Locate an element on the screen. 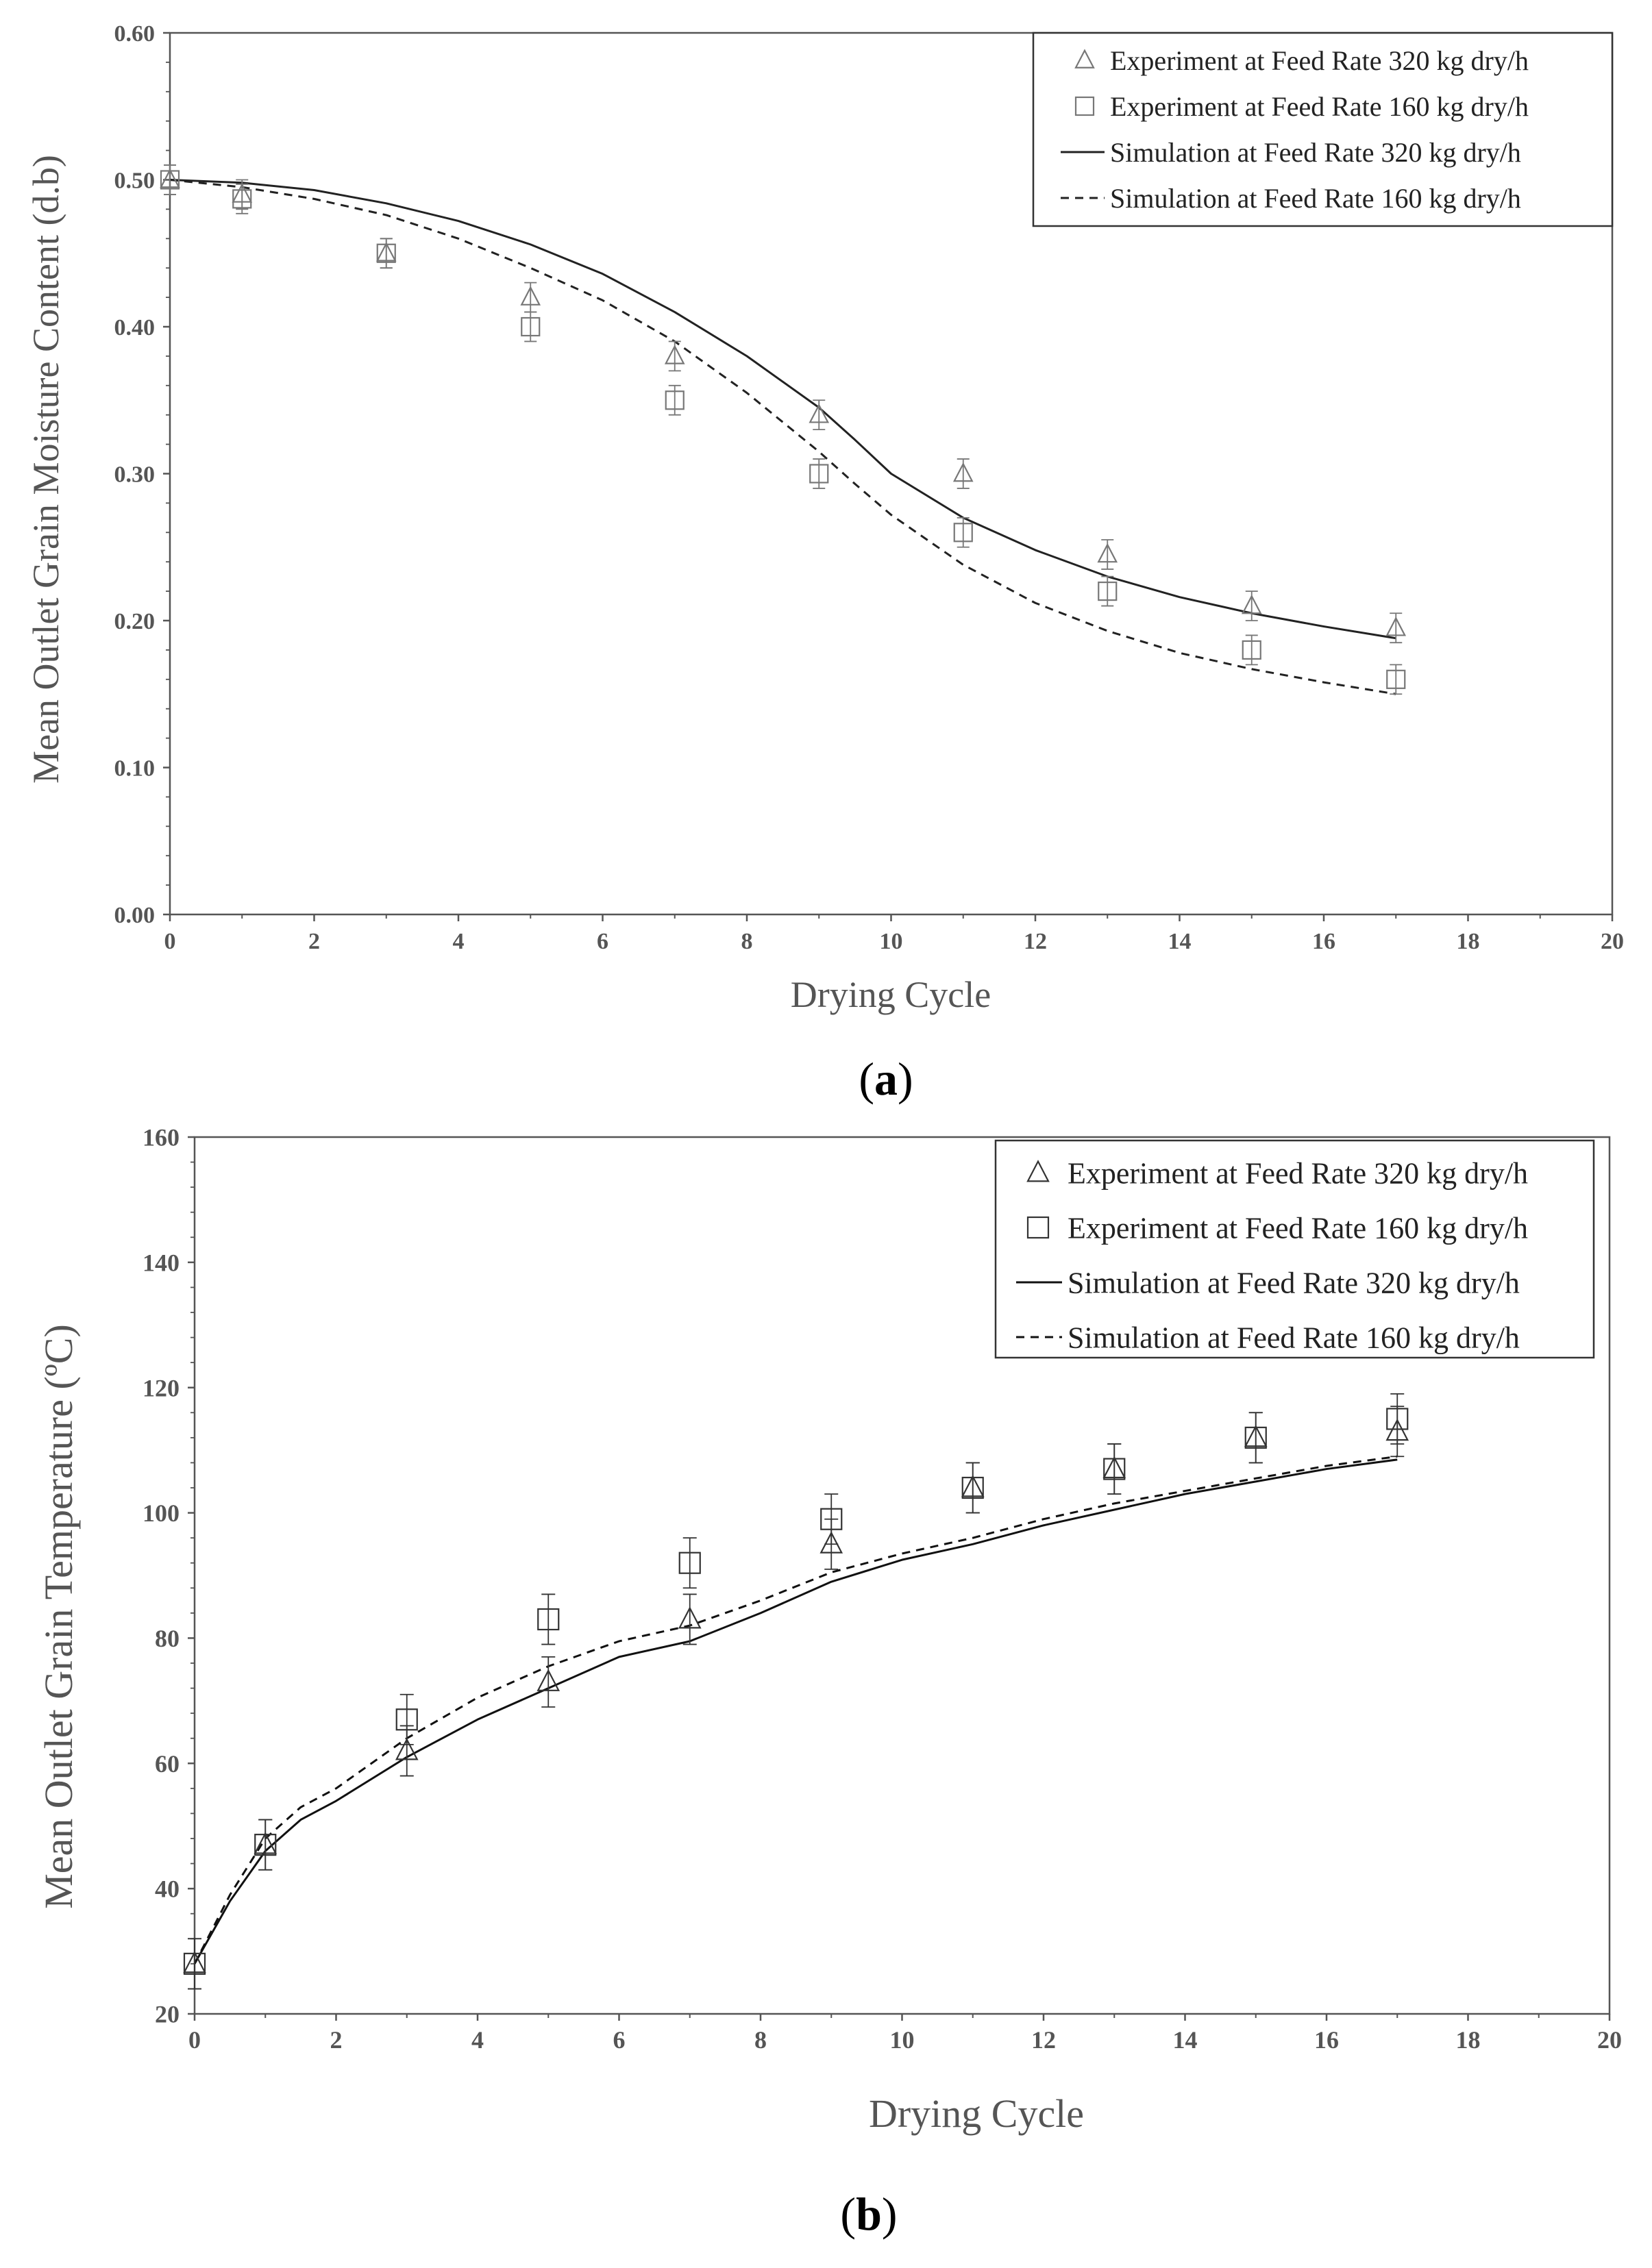  y-tick-label: 140 is located at coordinates (161, 1262).